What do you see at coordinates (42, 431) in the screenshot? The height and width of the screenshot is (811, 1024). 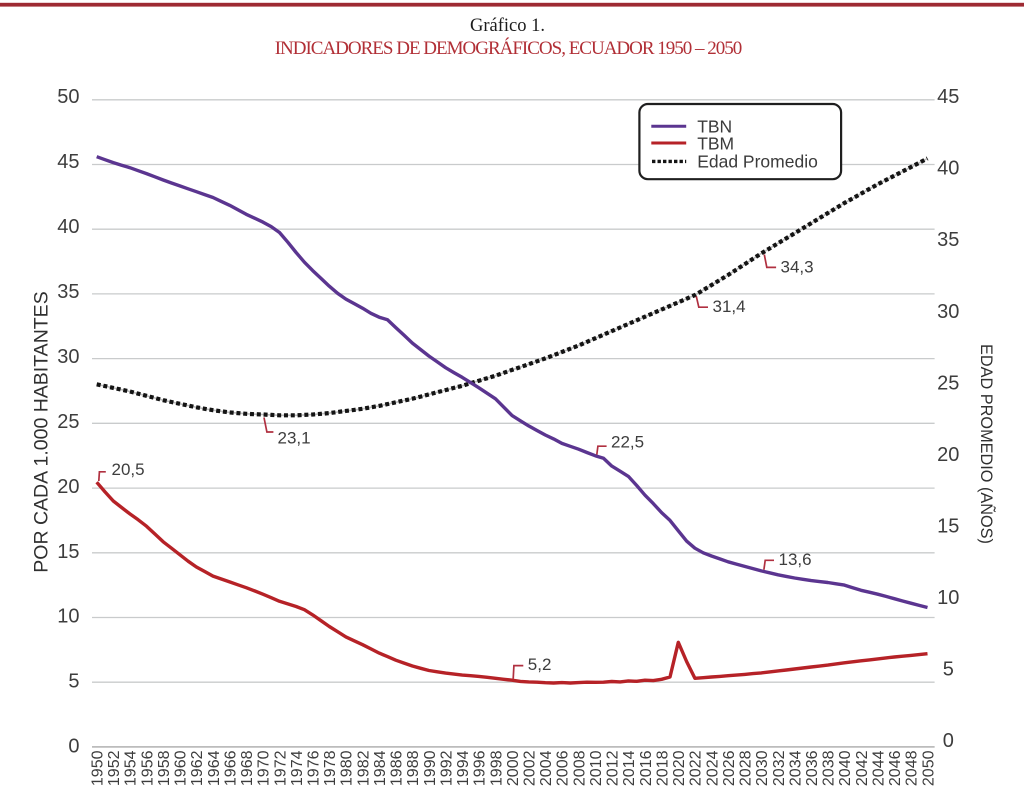 I see `svg-text: POR CADA 1.000 HABITANTES` at bounding box center [42, 431].